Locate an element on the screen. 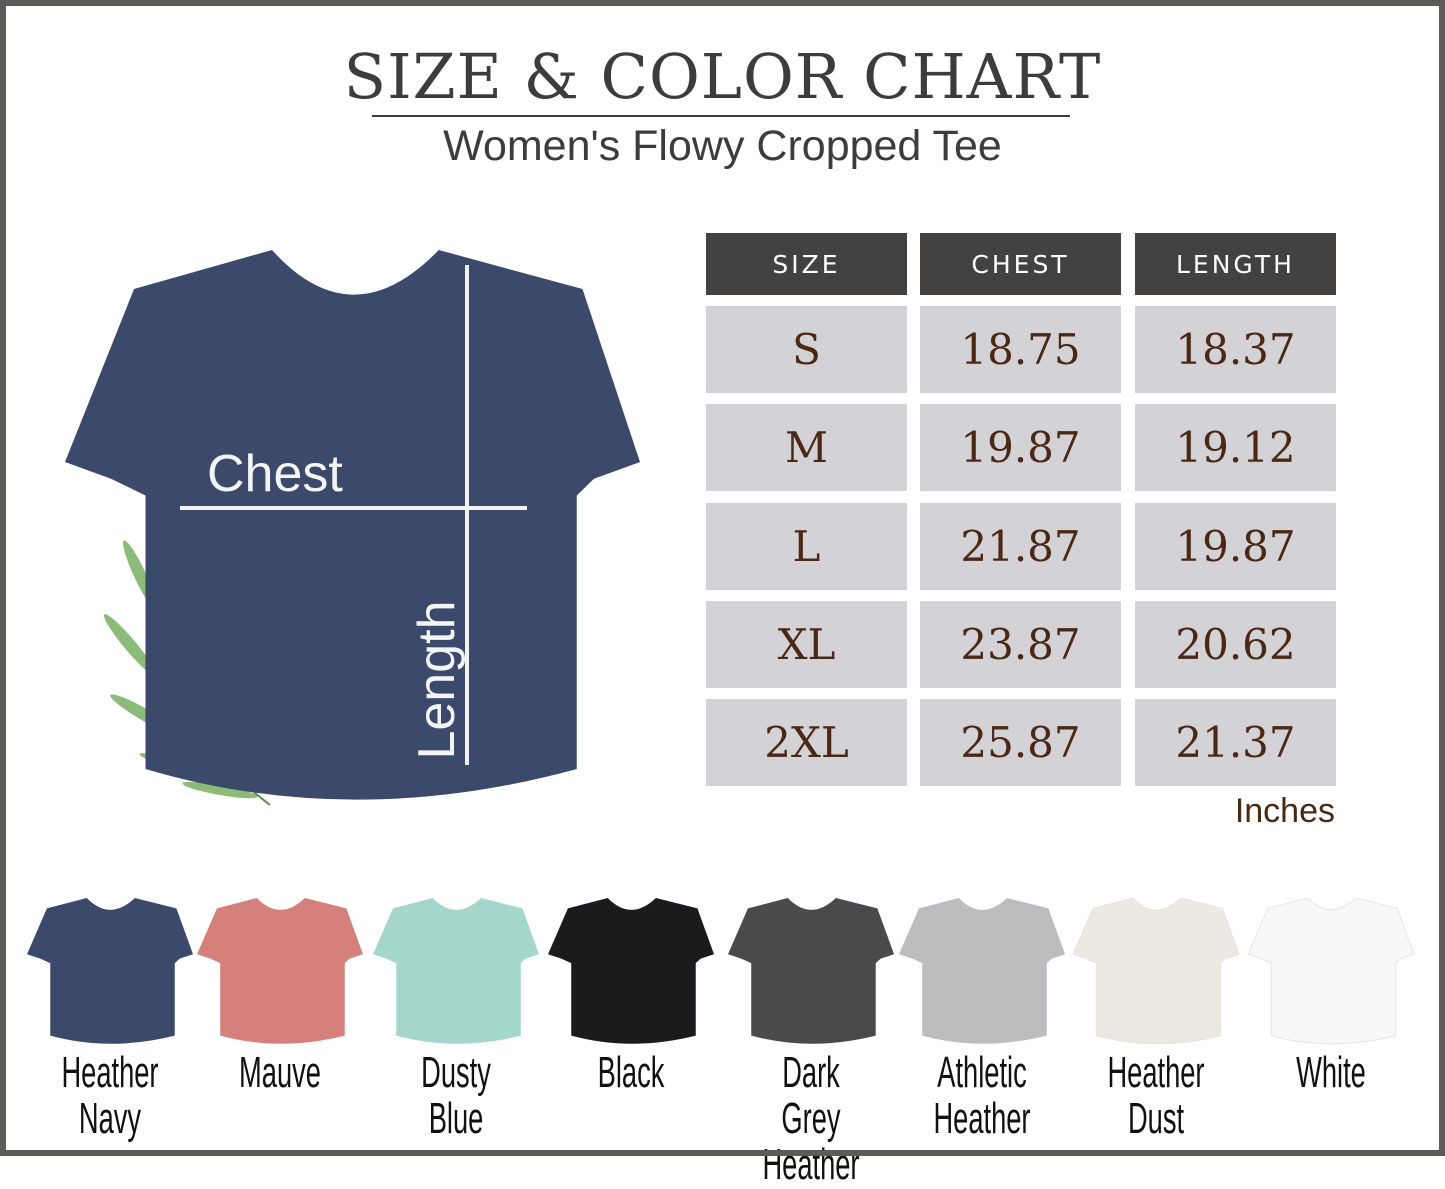 Image resolution: width=1445 pixels, height=1189 pixels. table-cell: 25.87 is located at coordinates (1020, 742).